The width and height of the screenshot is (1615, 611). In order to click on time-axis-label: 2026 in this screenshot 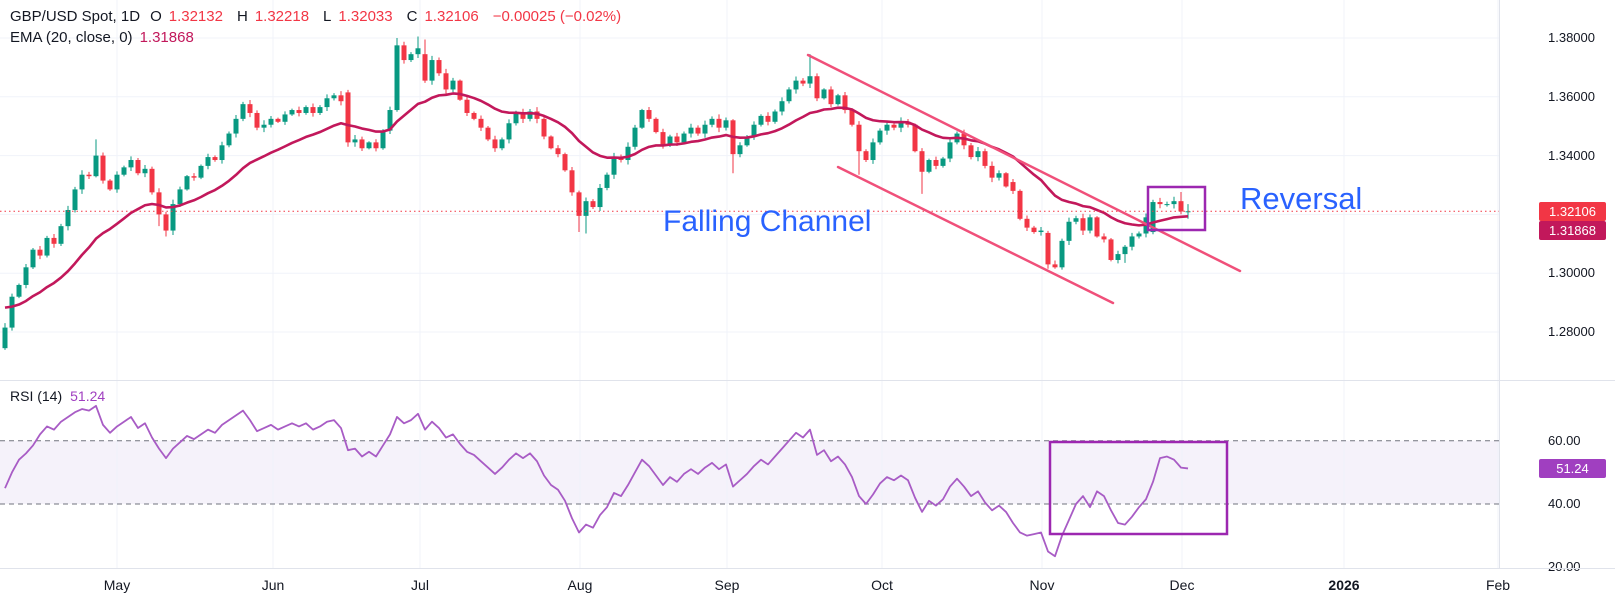, I will do `click(1344, 585)`.